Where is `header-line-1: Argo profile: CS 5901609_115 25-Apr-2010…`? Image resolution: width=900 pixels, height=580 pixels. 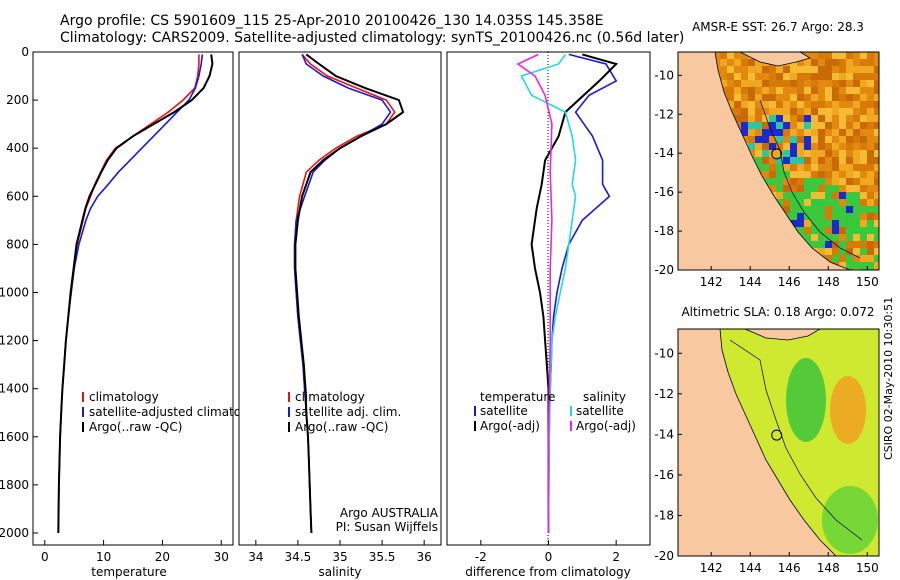 header-line-1: Argo profile: CS 5901609_115 25-Apr-2010… is located at coordinates (332, 21).